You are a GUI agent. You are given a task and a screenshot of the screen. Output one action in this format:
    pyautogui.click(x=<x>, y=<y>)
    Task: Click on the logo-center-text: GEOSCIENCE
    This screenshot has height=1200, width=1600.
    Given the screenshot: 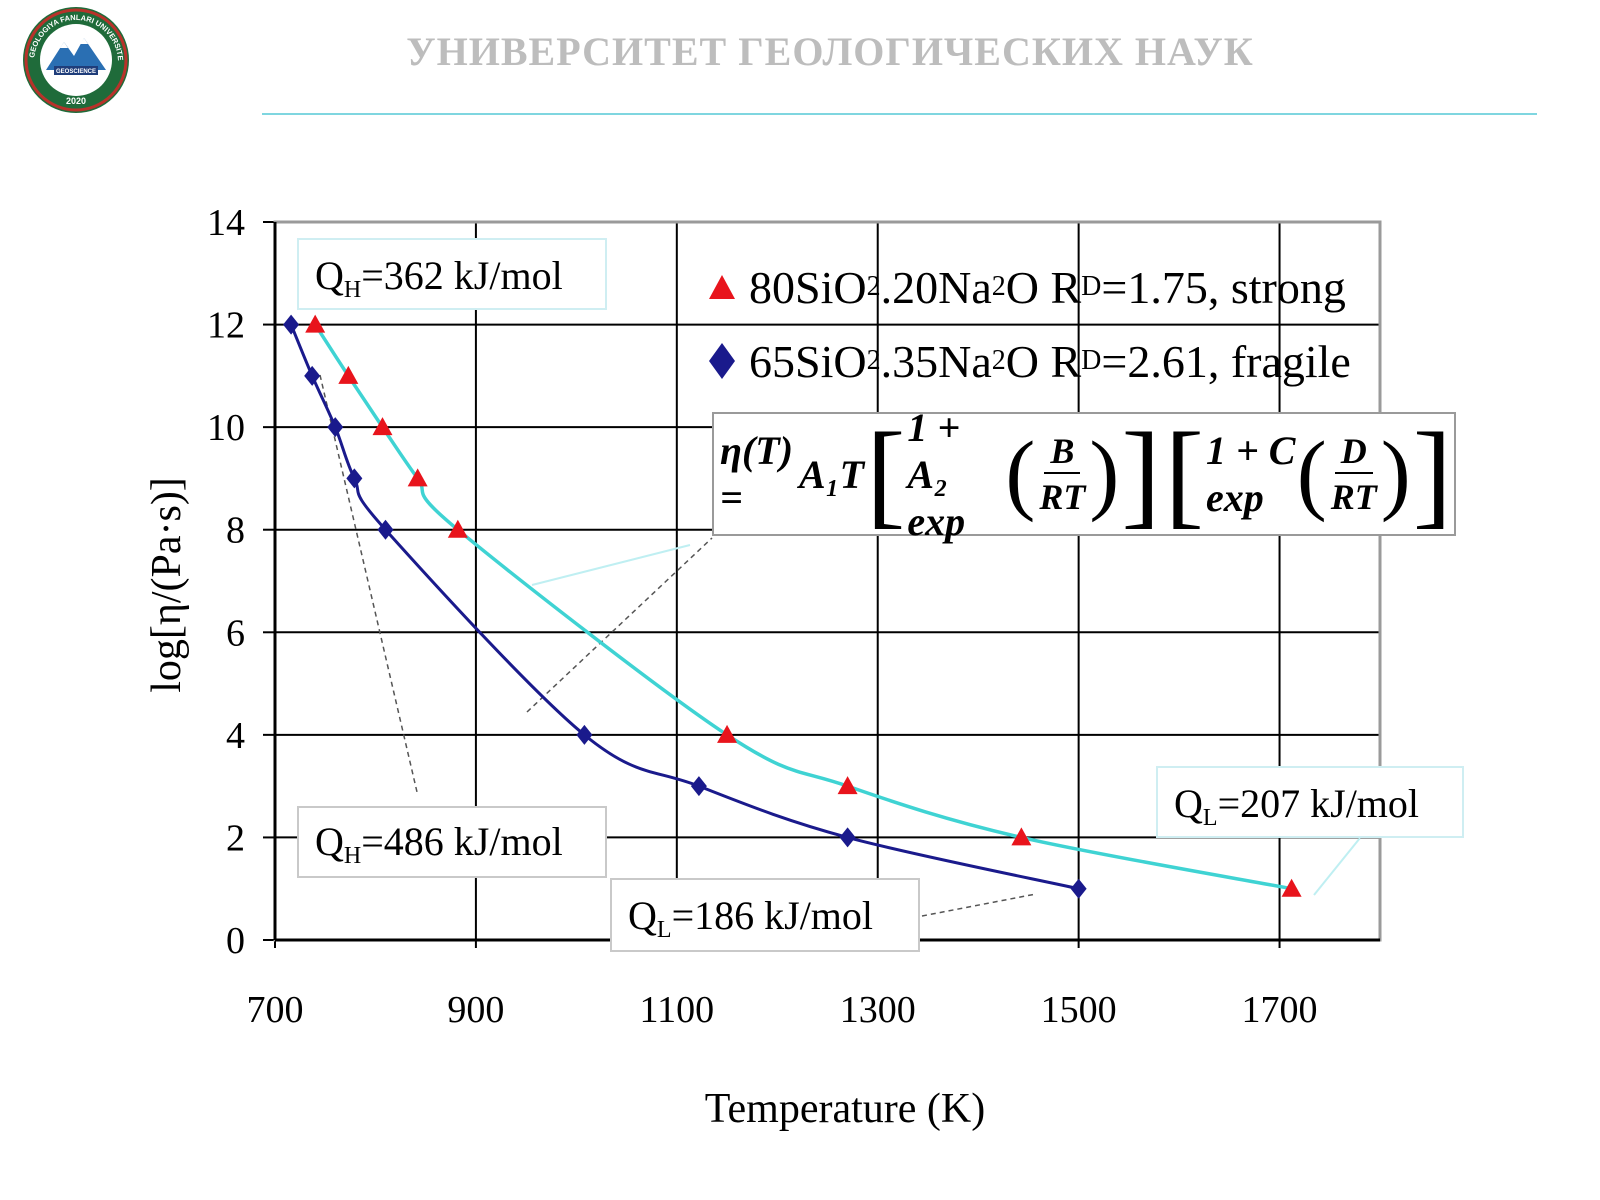 What is the action you would take?
    pyautogui.click(x=76, y=72)
    